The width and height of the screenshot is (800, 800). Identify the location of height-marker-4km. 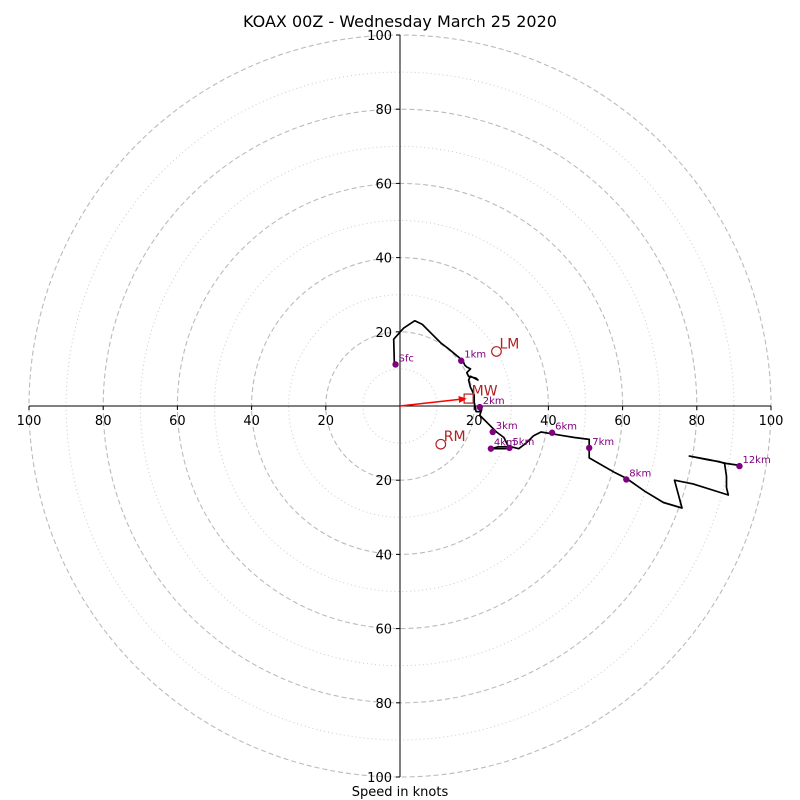
(491, 448).